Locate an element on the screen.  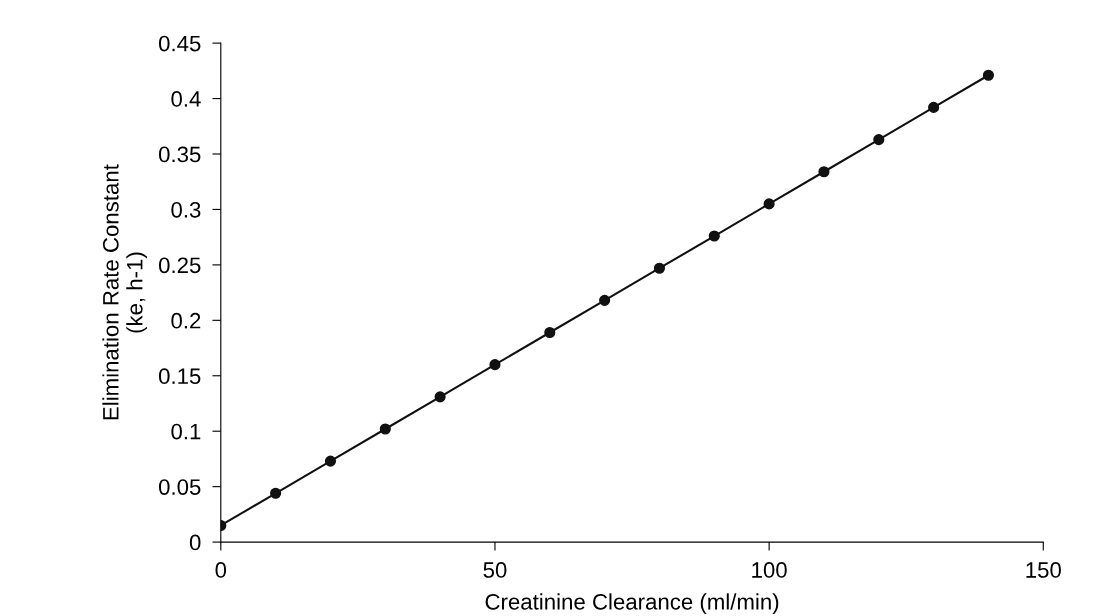
y-tick-label: 0.1 is located at coordinates (186, 431).